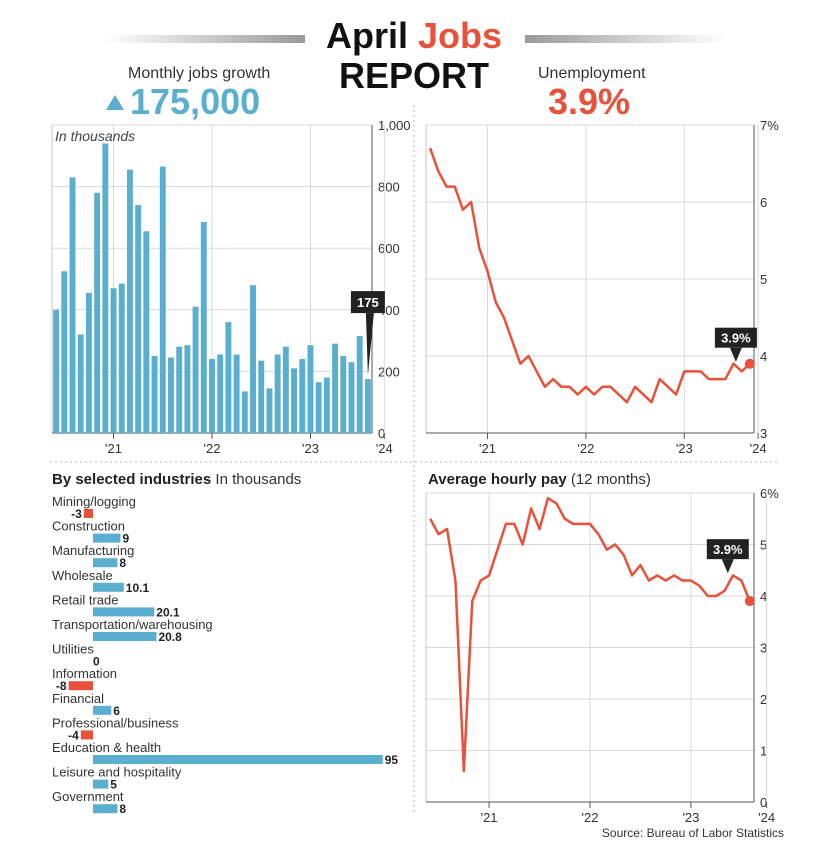 This screenshot has width=828, height=858. Describe the element at coordinates (84, 673) in the screenshot. I see `industry-label: Information` at that location.